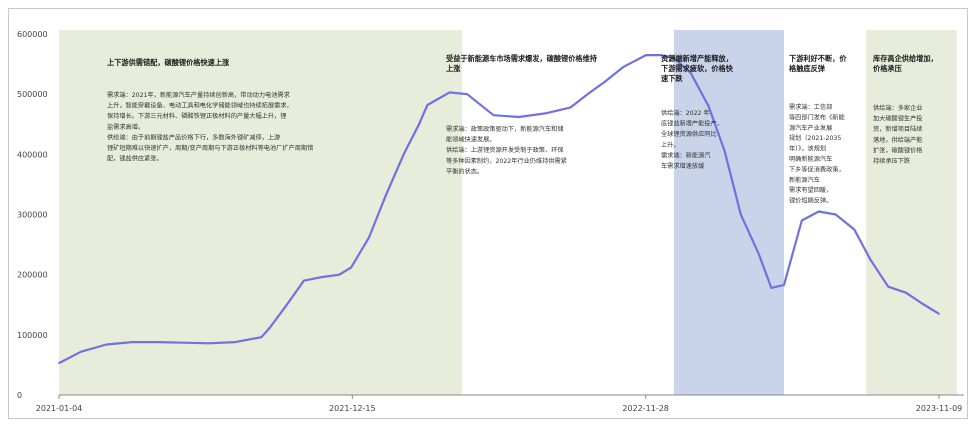 This screenshot has height=428, width=977. I want to click on y-tick-label: 0, so click(19, 395).